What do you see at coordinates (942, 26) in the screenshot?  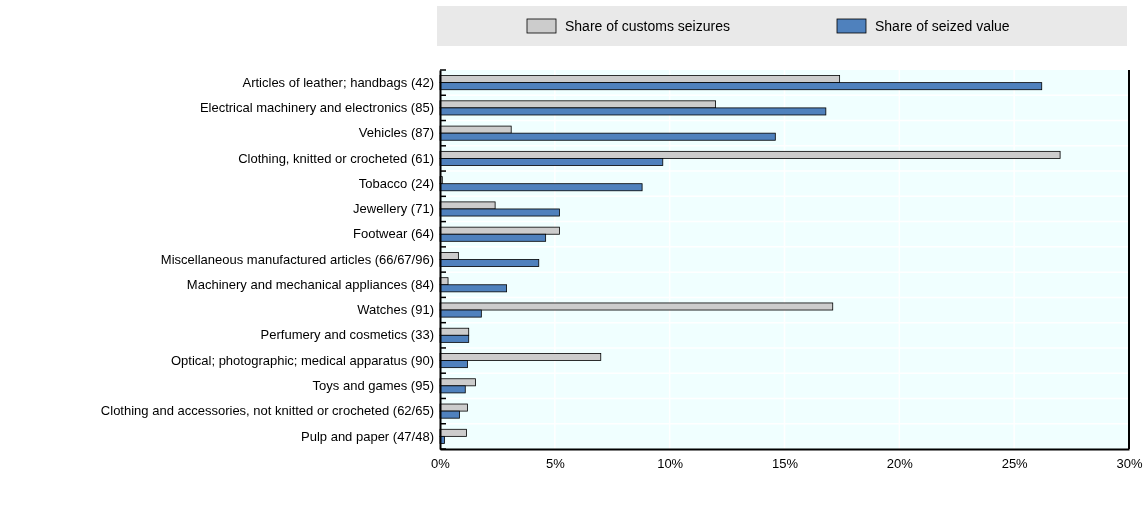 I see `legend-label: Share of seized value` at bounding box center [942, 26].